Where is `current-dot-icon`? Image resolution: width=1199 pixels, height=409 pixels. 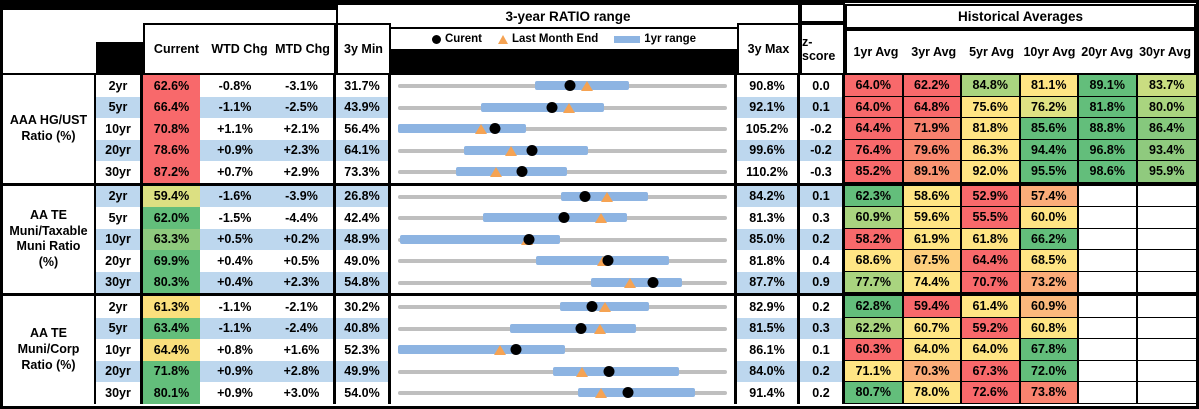 current-dot-icon is located at coordinates (436, 39).